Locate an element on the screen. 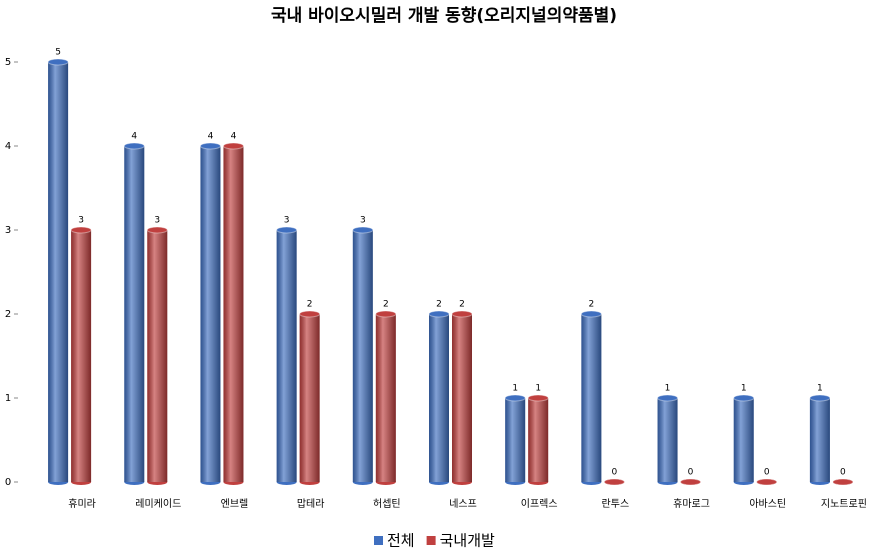  x-tick-label: 휴미라 is located at coordinates (82, 504).